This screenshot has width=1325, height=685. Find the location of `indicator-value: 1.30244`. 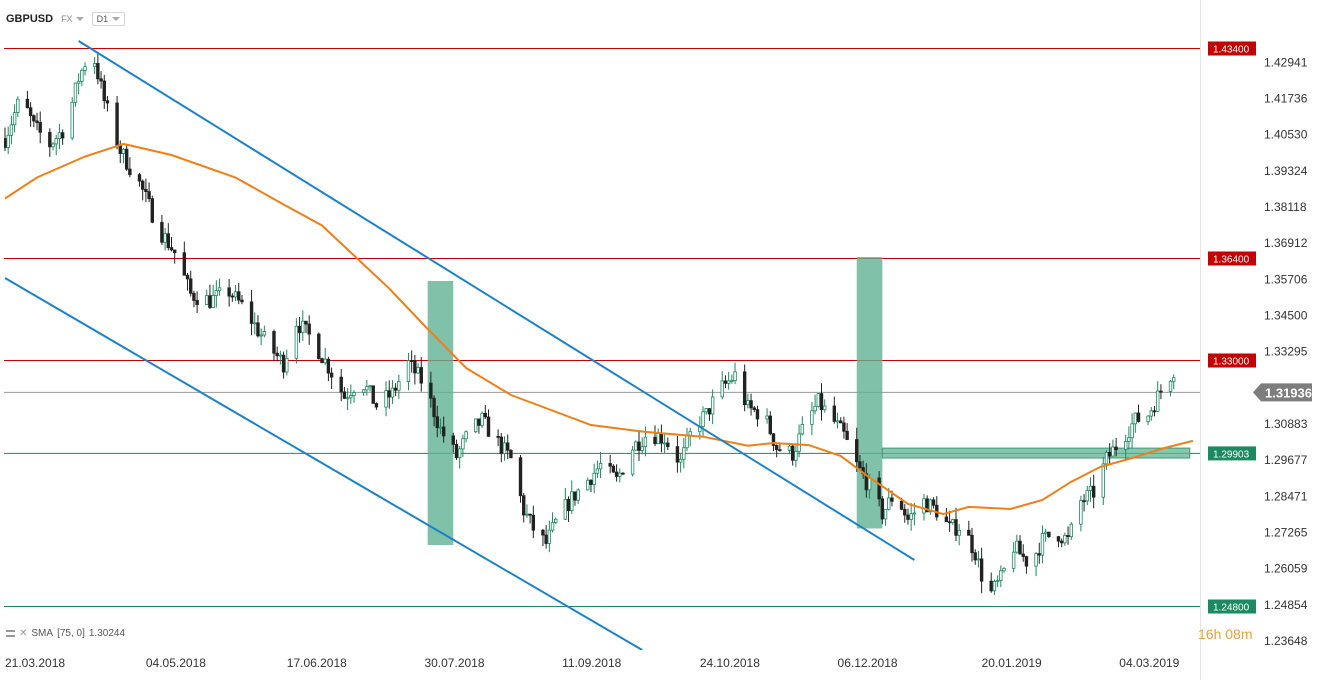

indicator-value: 1.30244 is located at coordinates (107, 633).